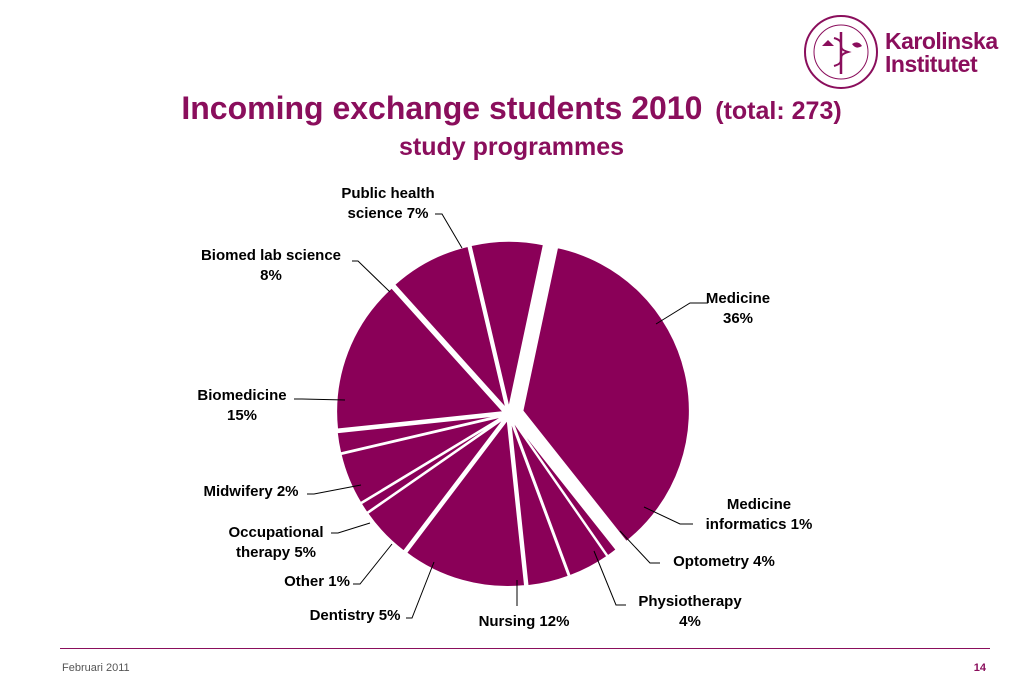 The image size is (1023, 694). I want to click on slice-label: Optometry 4%, so click(724, 561).